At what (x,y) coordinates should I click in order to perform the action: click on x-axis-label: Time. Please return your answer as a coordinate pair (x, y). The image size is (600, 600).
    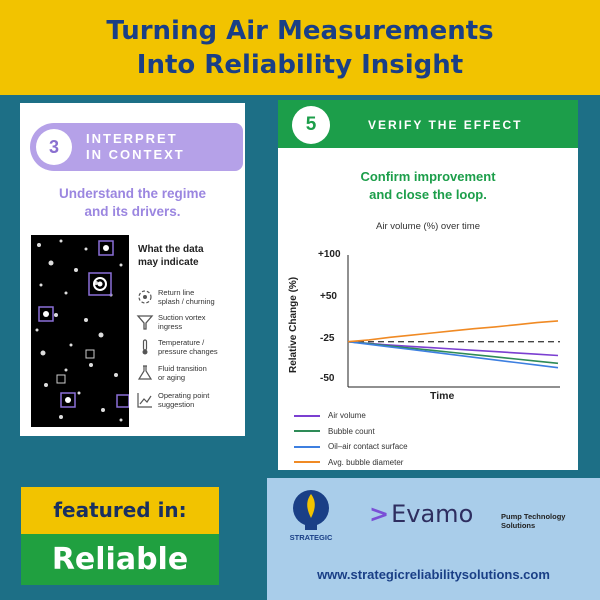
    Looking at the image, I should click on (442, 396).